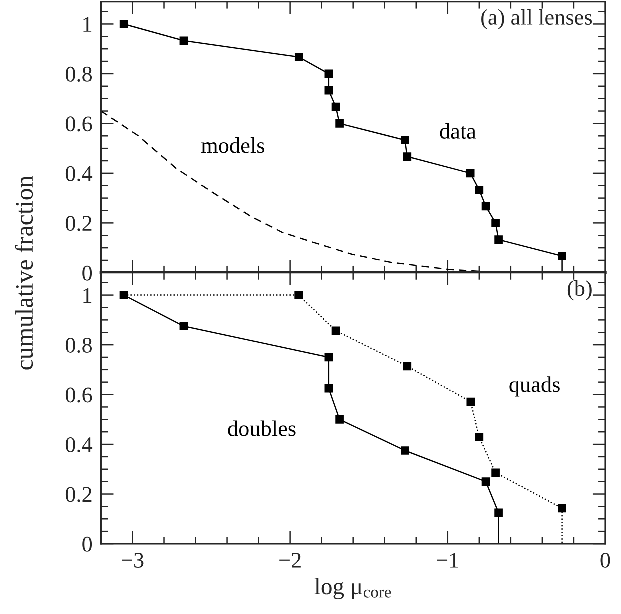  What do you see at coordinates (605, 560) in the screenshot?
I see `x-tick-label: 0` at bounding box center [605, 560].